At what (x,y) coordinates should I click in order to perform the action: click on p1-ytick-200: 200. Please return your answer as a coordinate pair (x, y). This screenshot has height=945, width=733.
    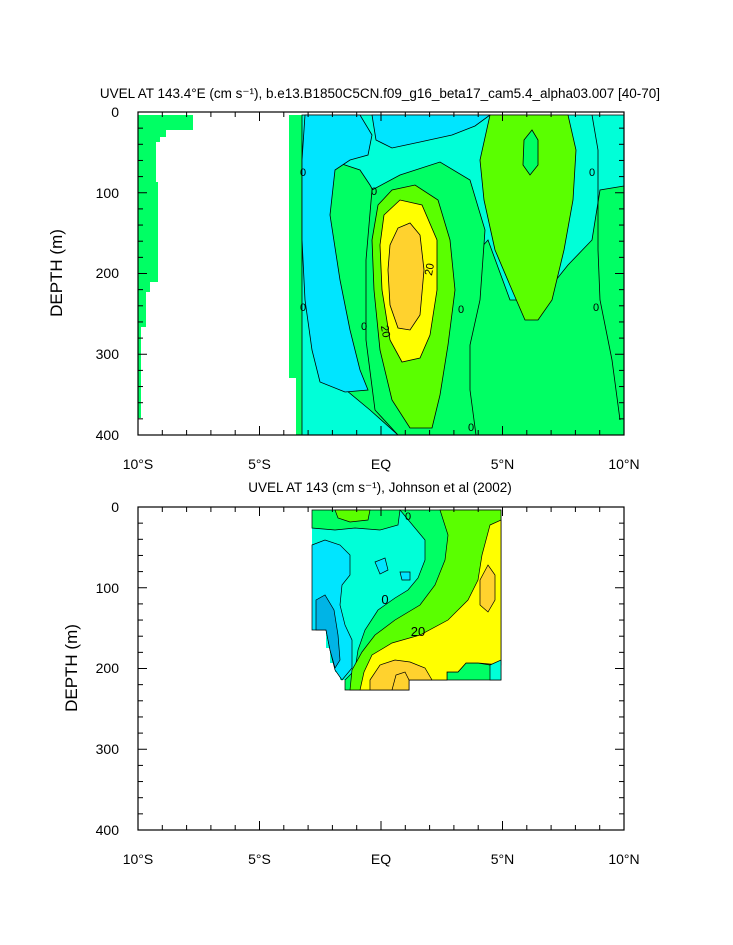
    Looking at the image, I should click on (108, 273).